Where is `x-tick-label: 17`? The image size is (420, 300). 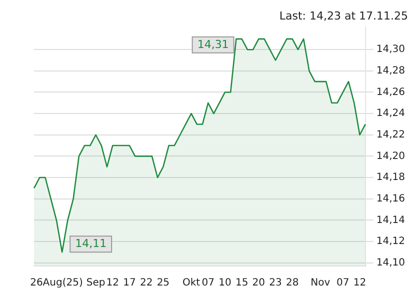 x-tick-label: 17 is located at coordinates (129, 283).